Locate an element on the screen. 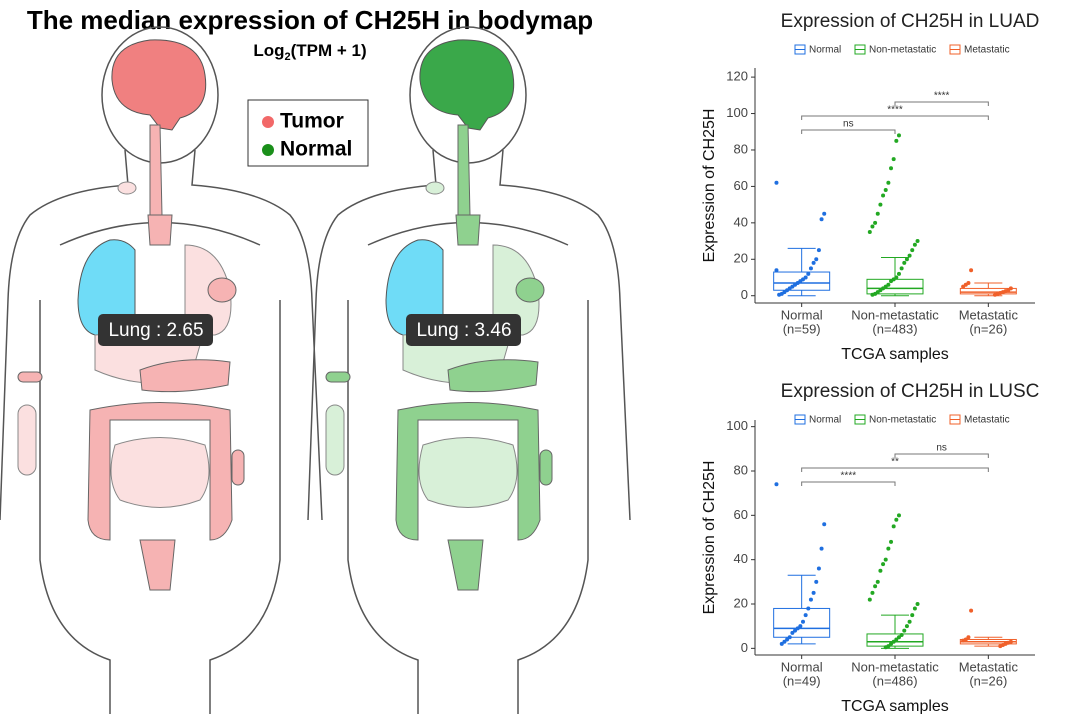  legend-label: Normal is located at coordinates (825, 420).